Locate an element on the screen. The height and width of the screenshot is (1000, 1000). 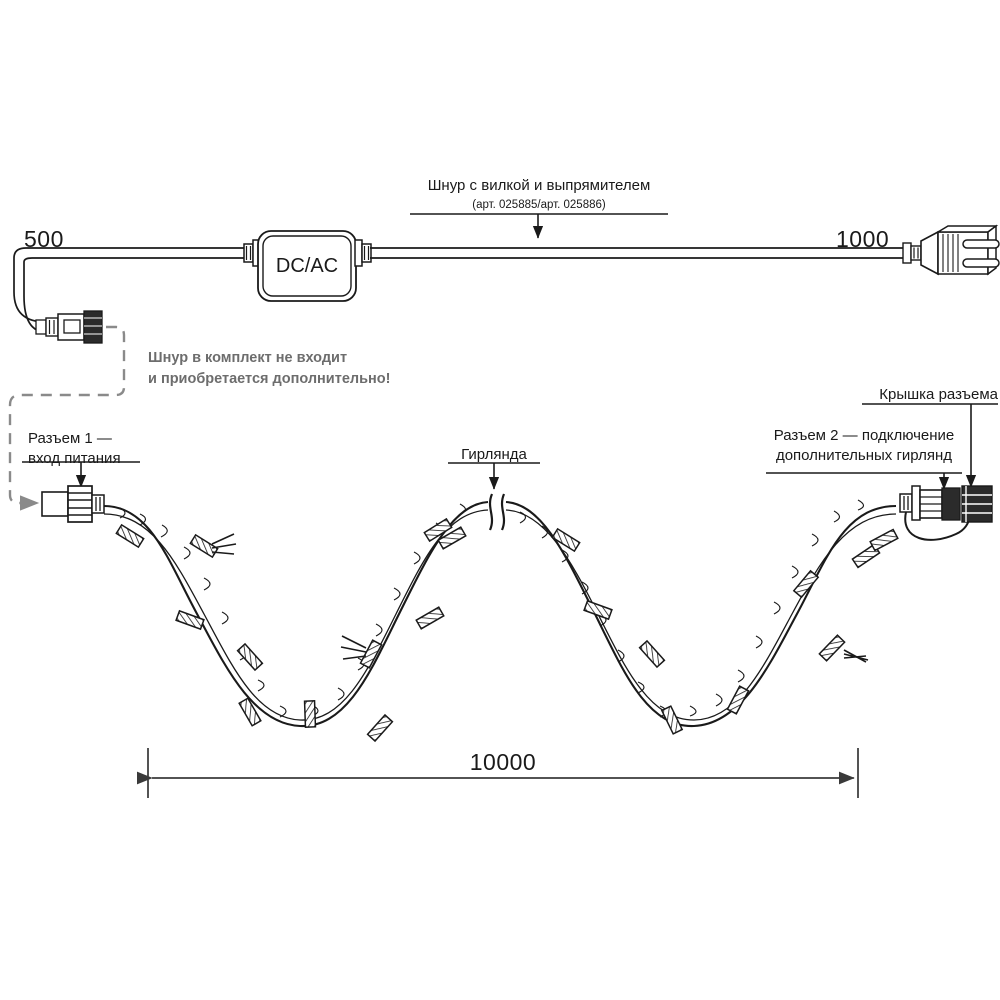
dimension-label-500: 500 is located at coordinates (44, 239).